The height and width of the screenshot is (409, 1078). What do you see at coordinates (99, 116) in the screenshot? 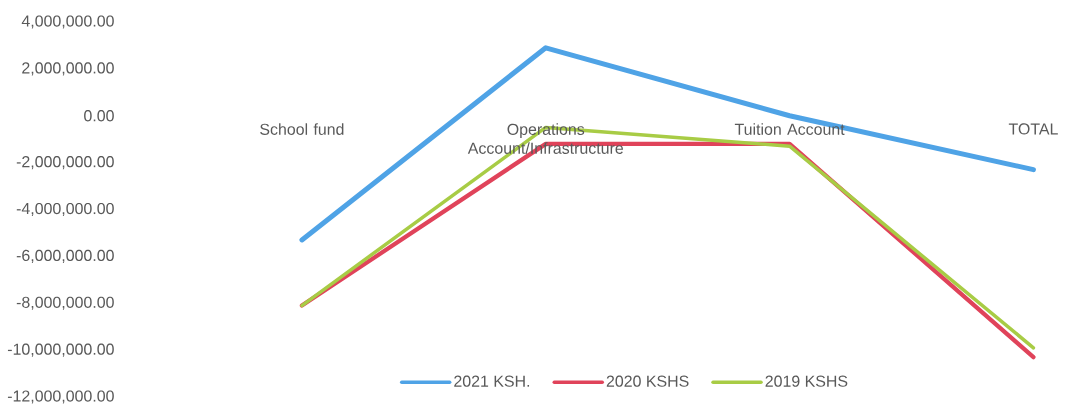
I see `y-tick-label: 0.00` at bounding box center [99, 116].